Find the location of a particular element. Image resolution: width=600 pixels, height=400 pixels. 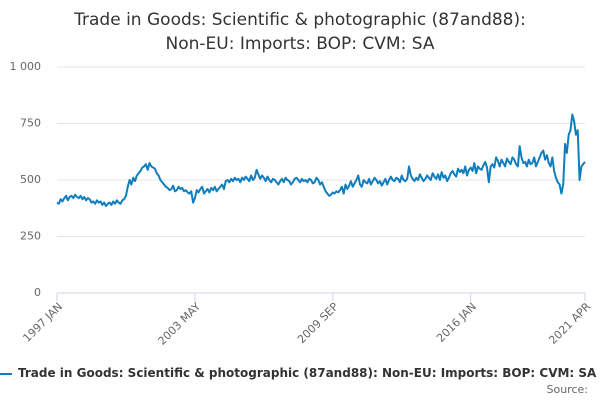

x-tick-label: 2021 APR is located at coordinates (569, 323).